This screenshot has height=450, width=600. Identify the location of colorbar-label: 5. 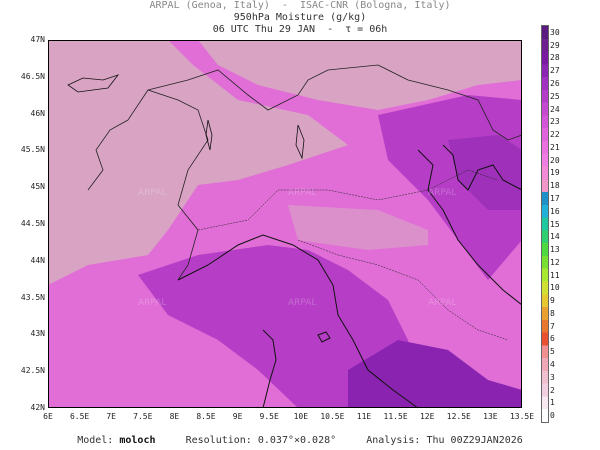
(552, 352).